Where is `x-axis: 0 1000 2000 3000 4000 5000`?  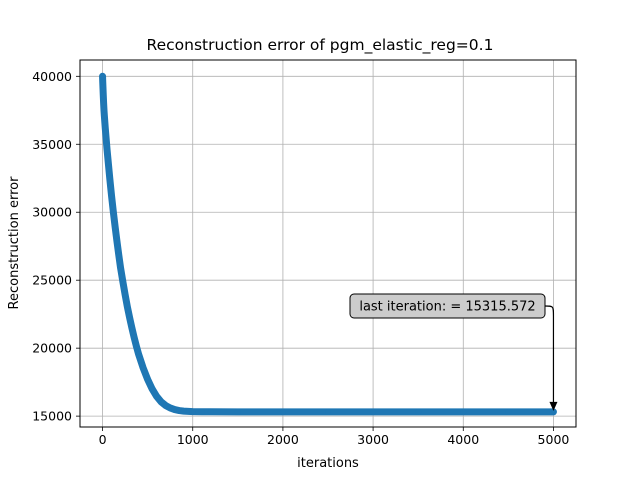 x-axis: 0 1000 2000 3000 4000 5000 is located at coordinates (334, 437).